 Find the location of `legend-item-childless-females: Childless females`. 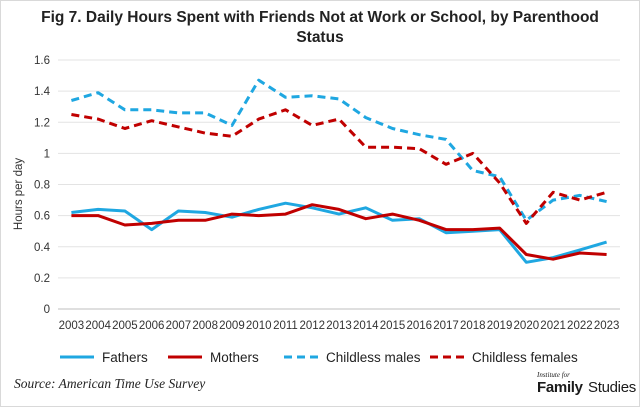

legend-item-childless-females: Childless females is located at coordinates (504, 357).